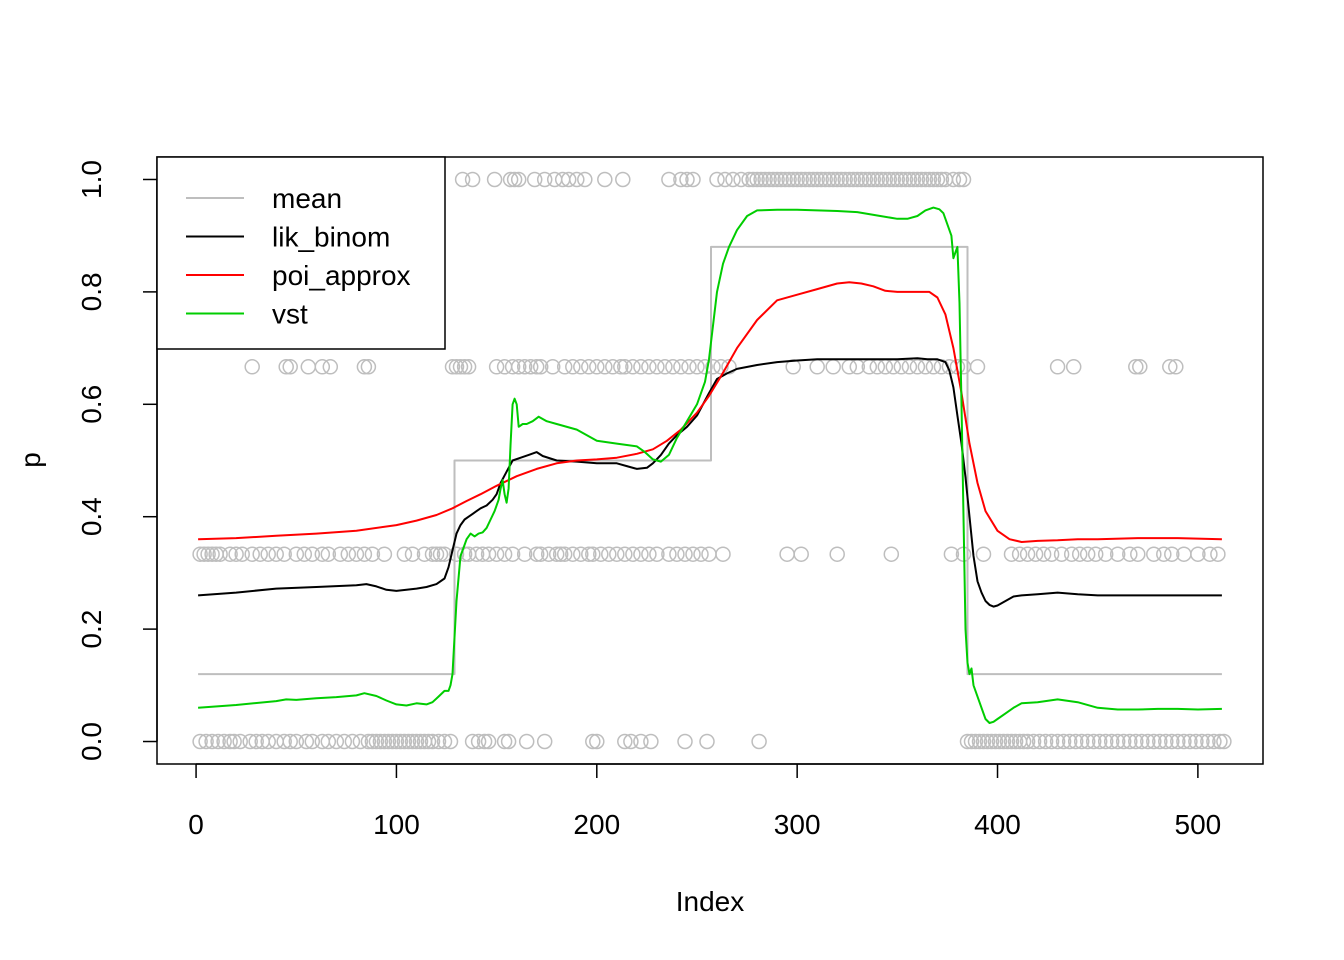 The height and width of the screenshot is (960, 1344). What do you see at coordinates (301, 253) in the screenshot?
I see `legend-box` at bounding box center [301, 253].